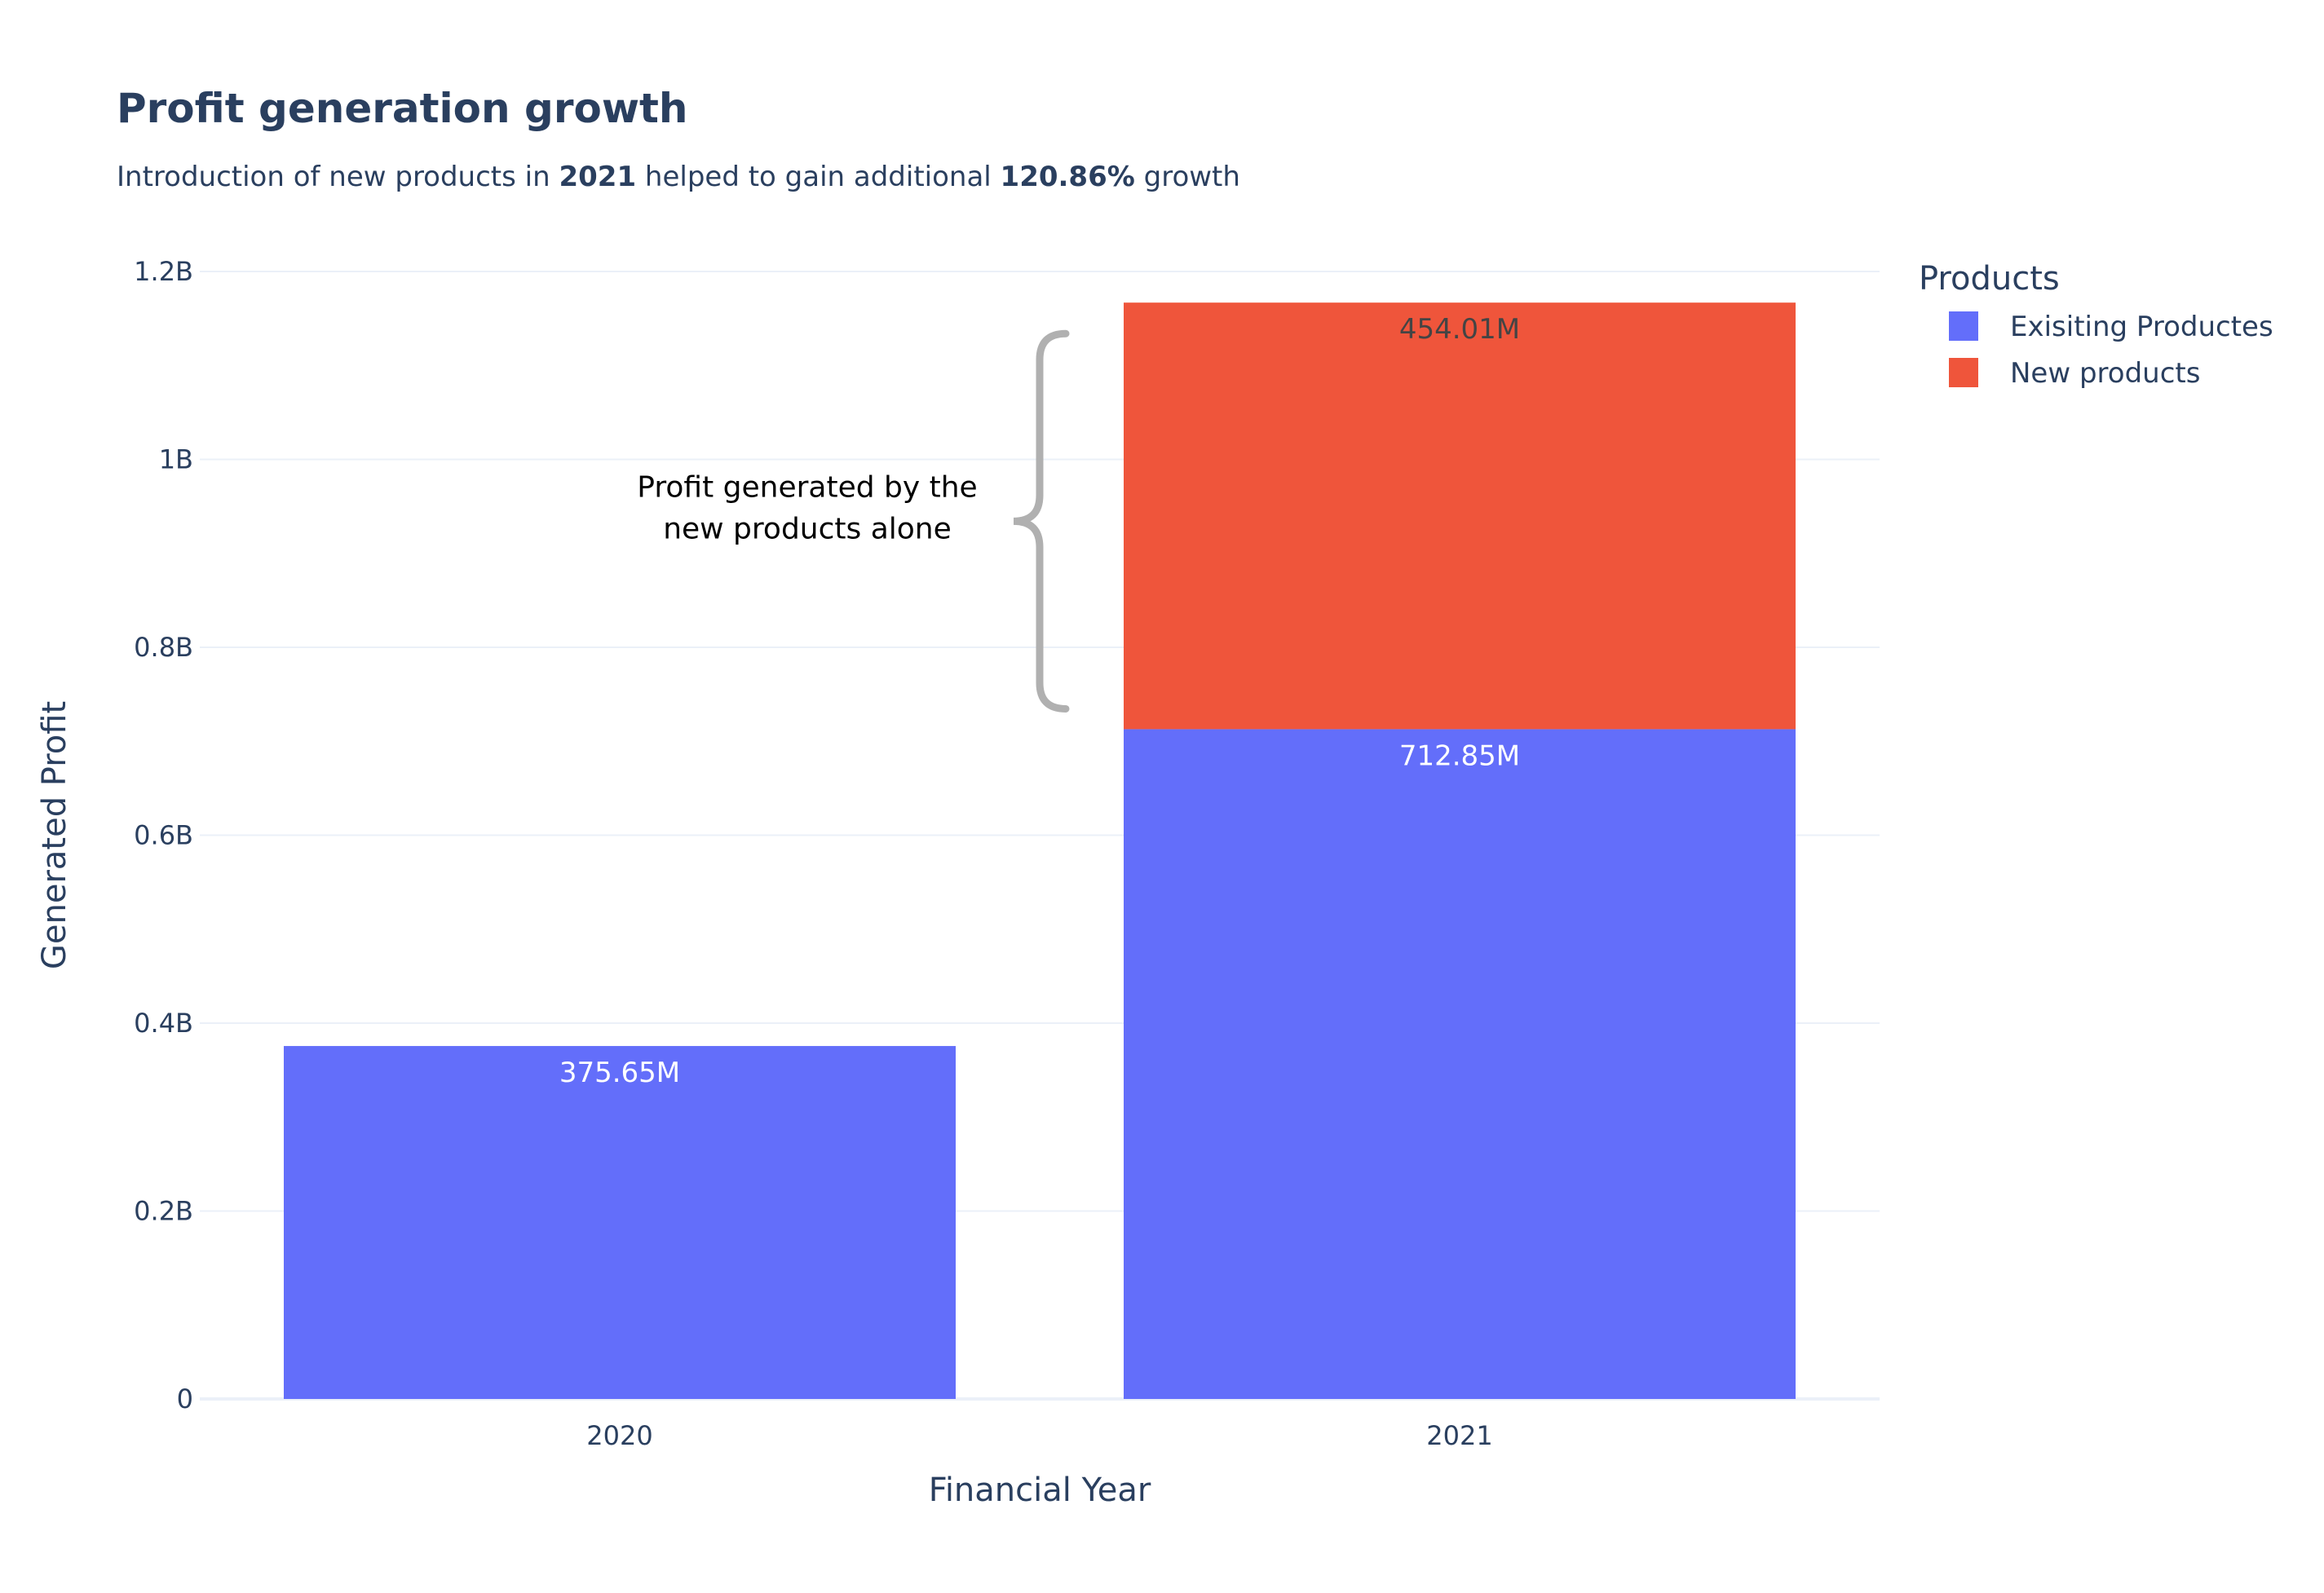 The image size is (2324, 1593). I want to click on chart-title: Profit generation growth, so click(403, 108).